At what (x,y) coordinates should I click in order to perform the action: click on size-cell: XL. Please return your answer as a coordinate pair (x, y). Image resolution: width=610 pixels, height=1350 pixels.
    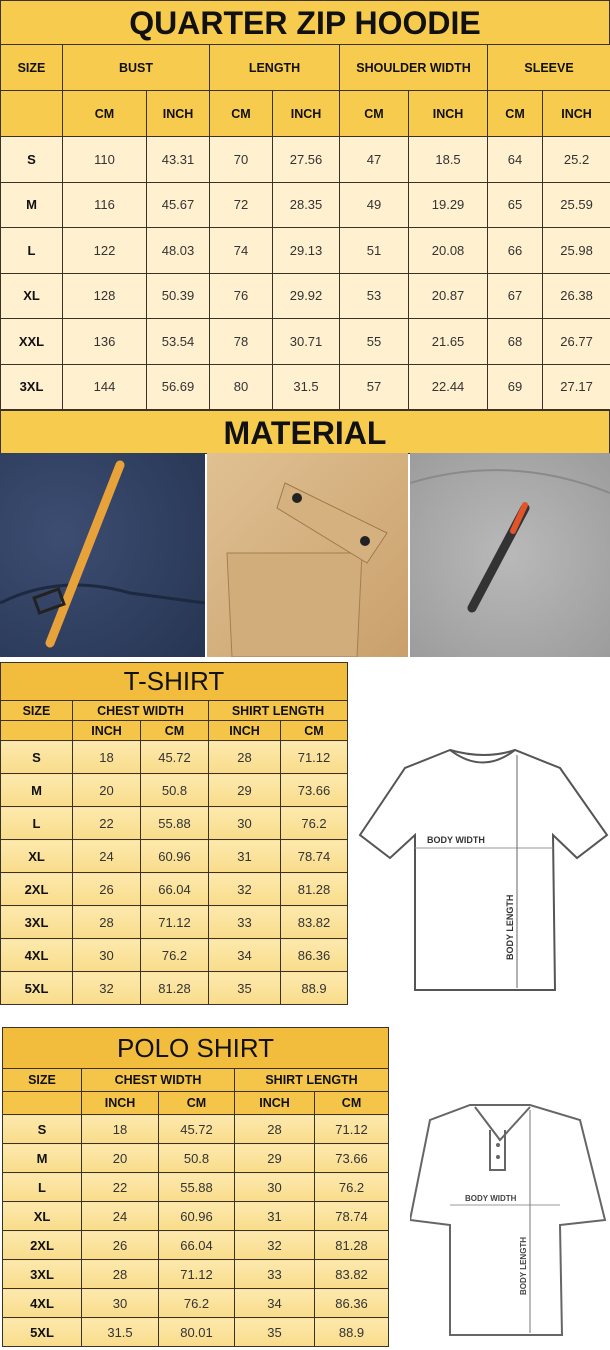
    Looking at the image, I should click on (31, 295).